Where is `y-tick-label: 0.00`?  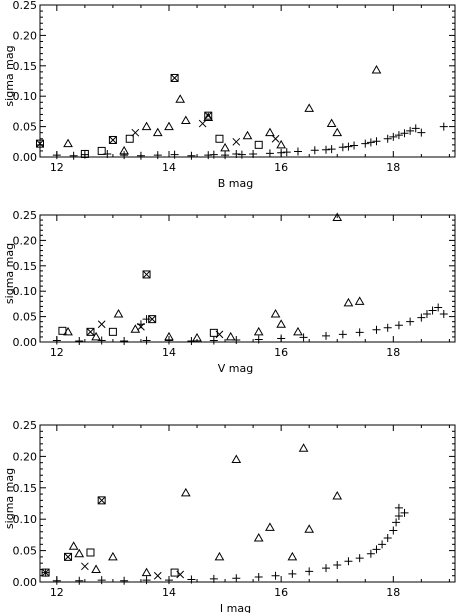
y-tick-label: 0.00 is located at coordinates (25, 157).